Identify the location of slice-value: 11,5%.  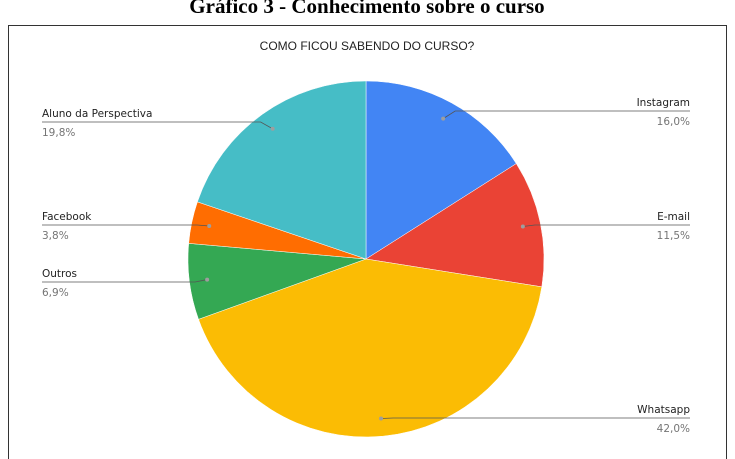
(673, 236).